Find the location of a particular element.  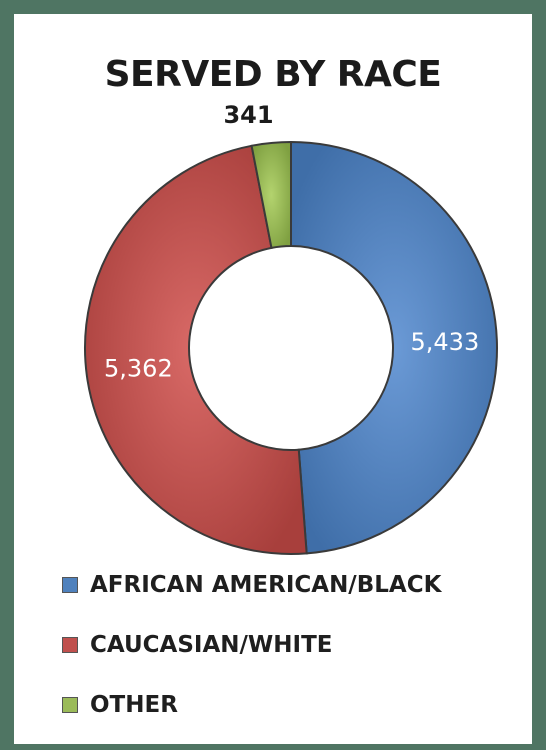

legend-item-other: OTHER is located at coordinates (251, 705).